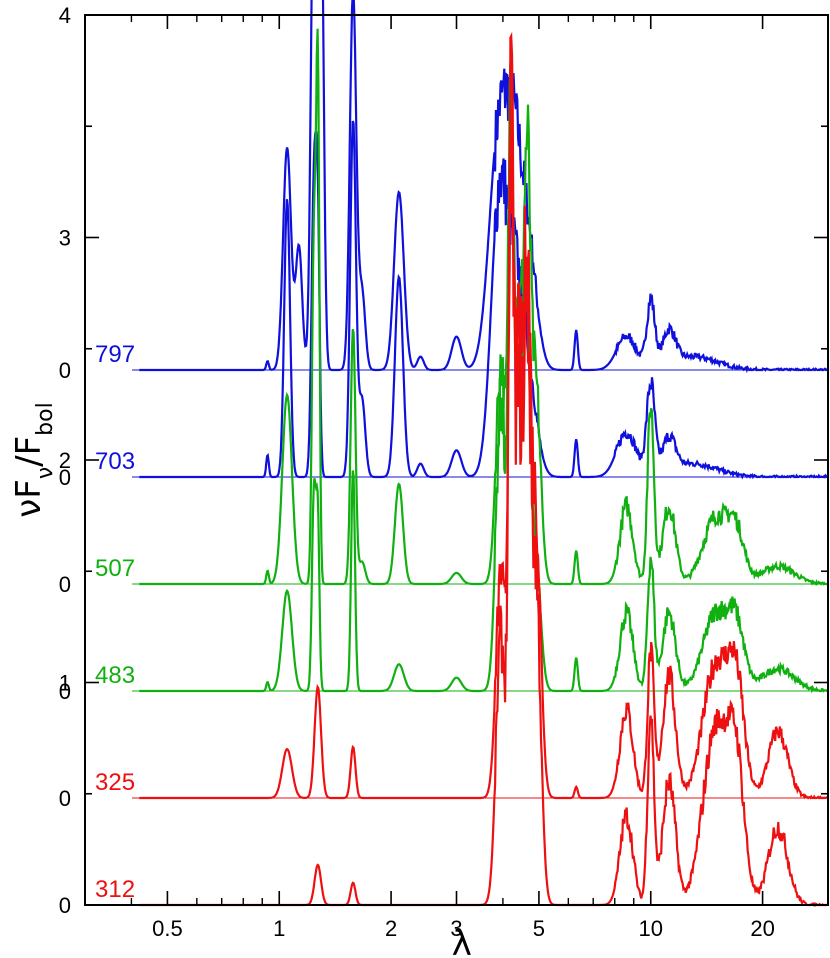 Image resolution: width=830 pixels, height=958 pixels. I want to click on x-tick-label: 3, so click(456, 928).